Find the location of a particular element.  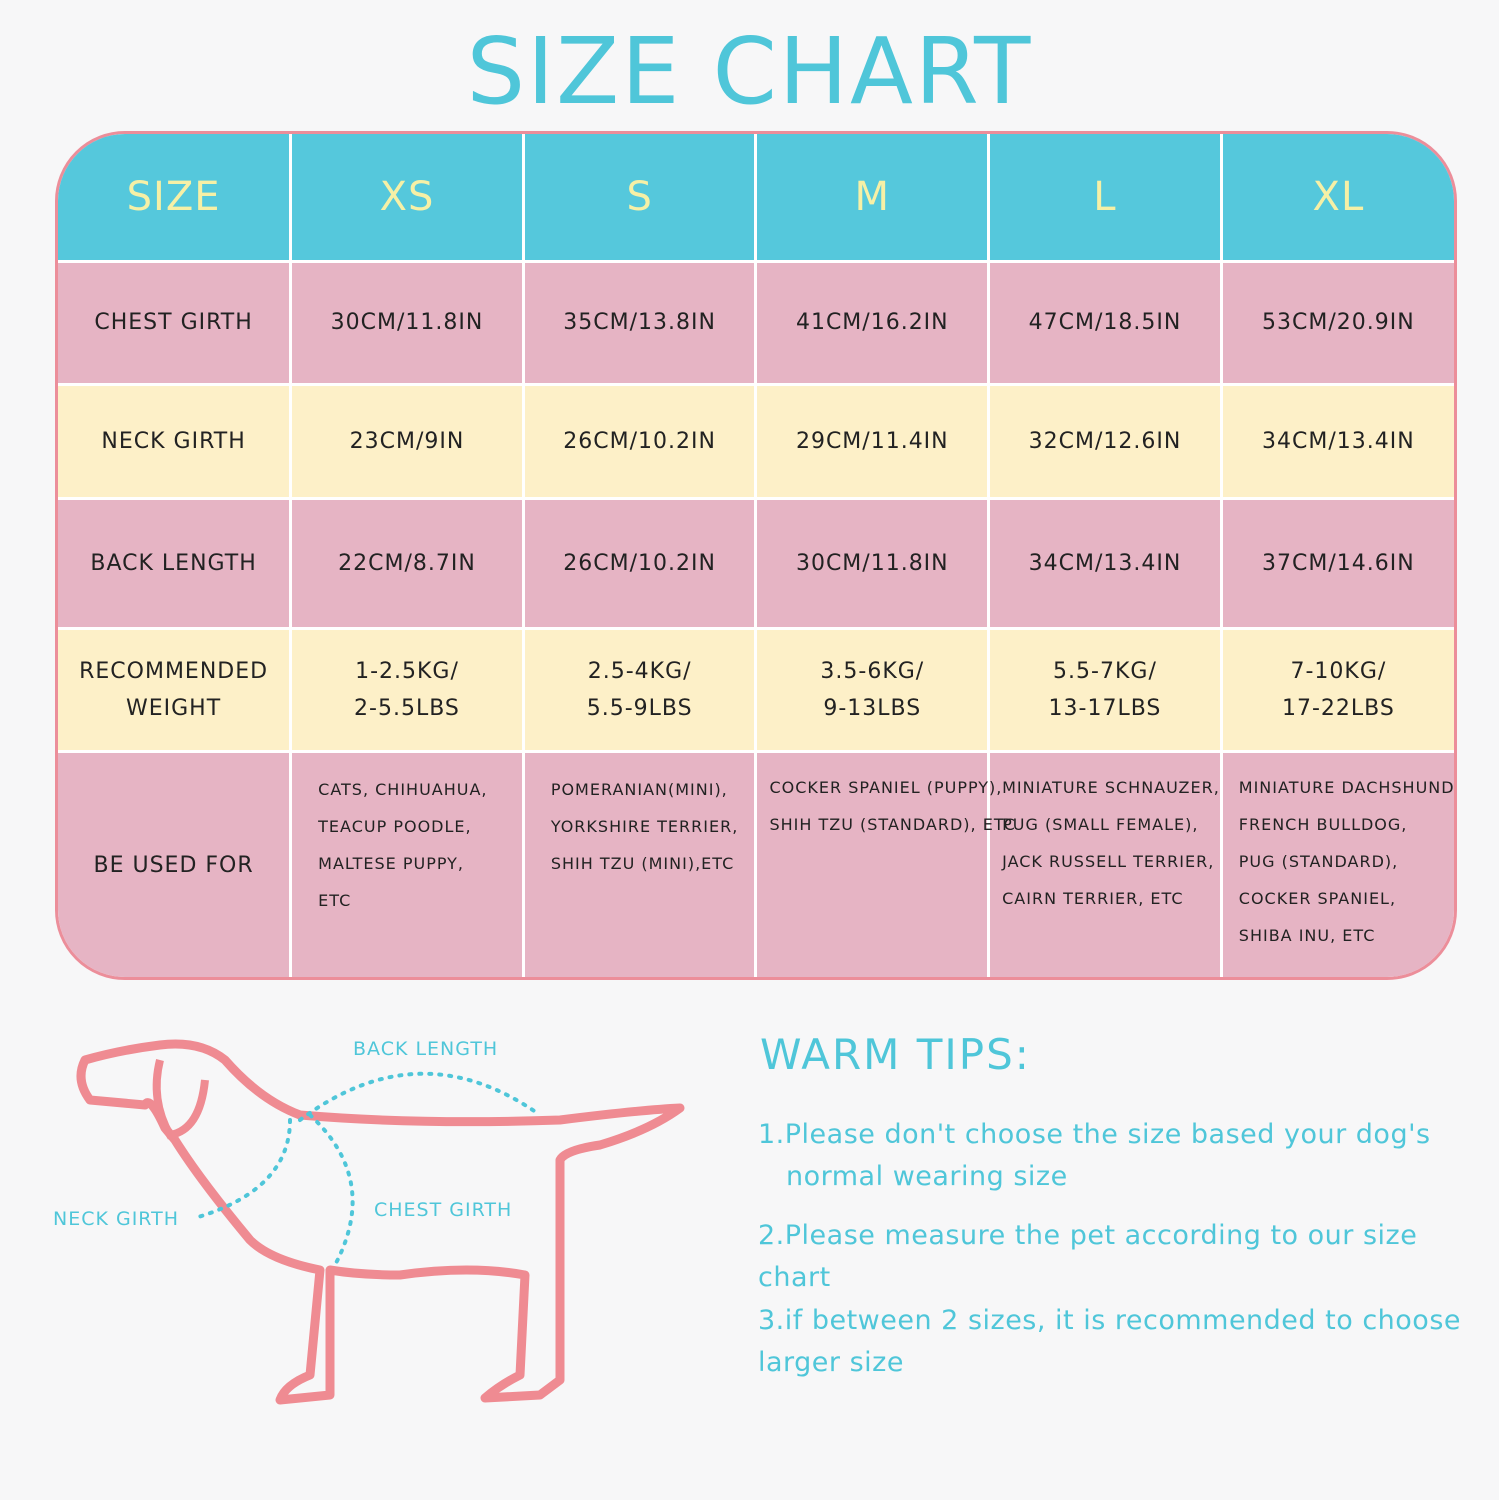

cell-line: 9-13LBS is located at coordinates (872, 708).